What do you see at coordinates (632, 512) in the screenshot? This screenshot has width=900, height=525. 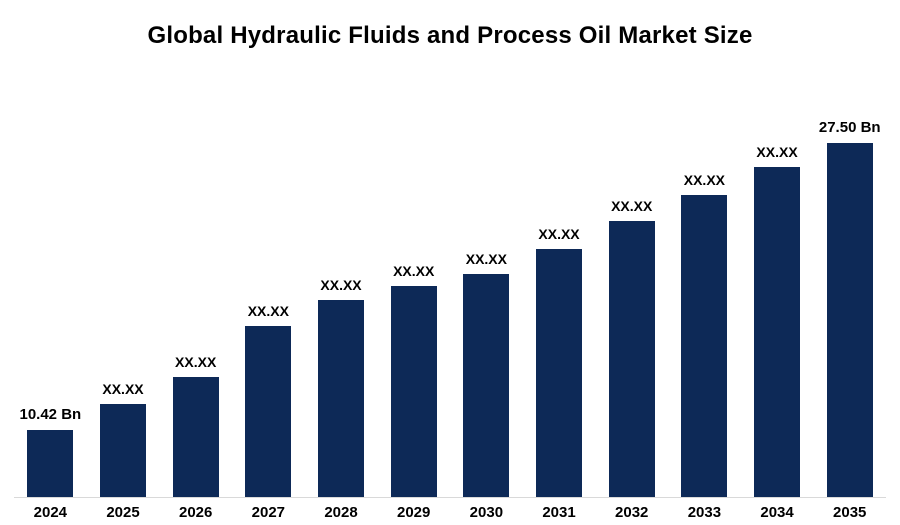 I see `x-tick-label: 2032` at bounding box center [632, 512].